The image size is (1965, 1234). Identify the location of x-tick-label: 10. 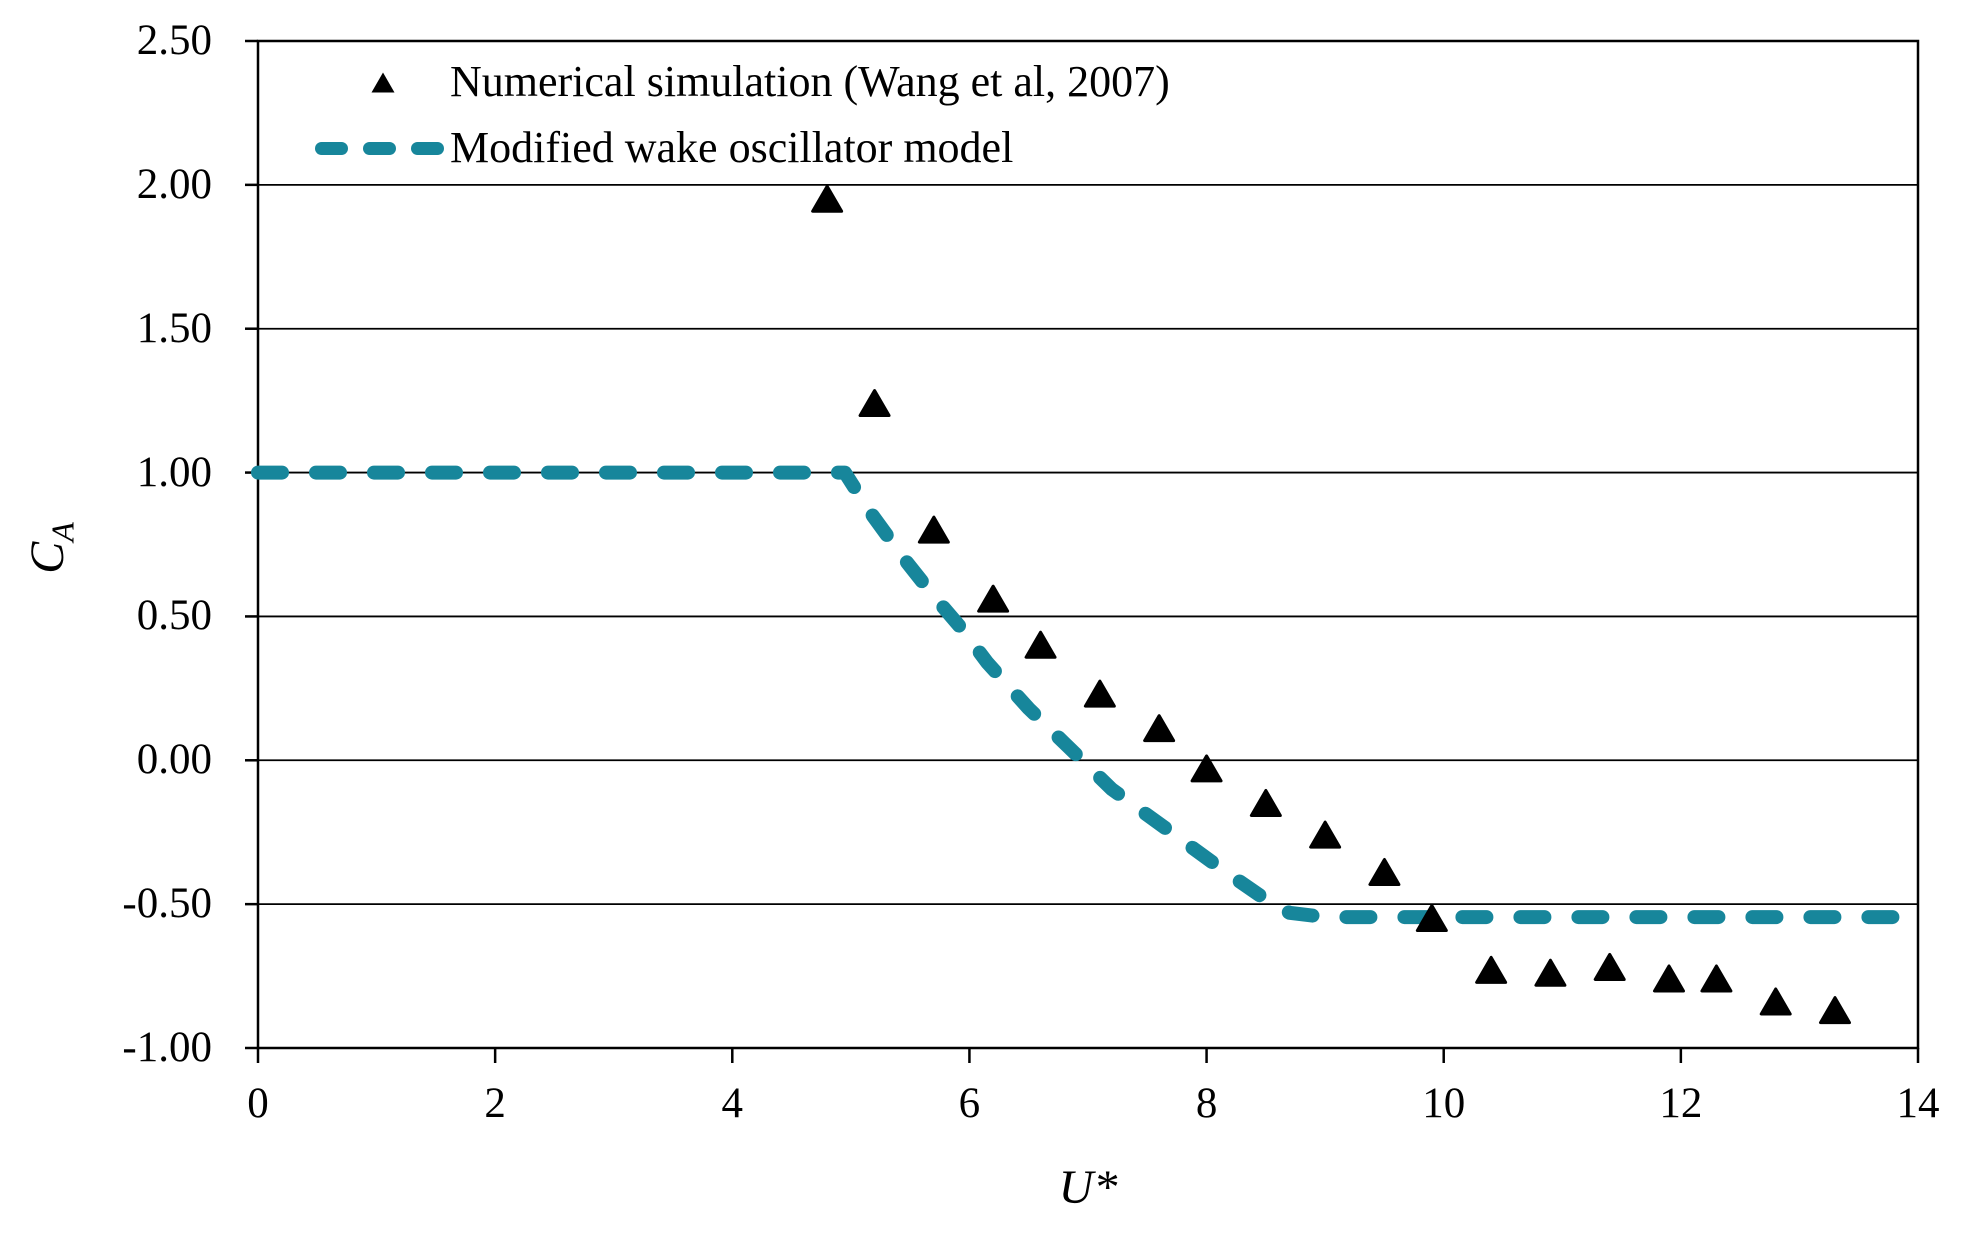
(1444, 1103).